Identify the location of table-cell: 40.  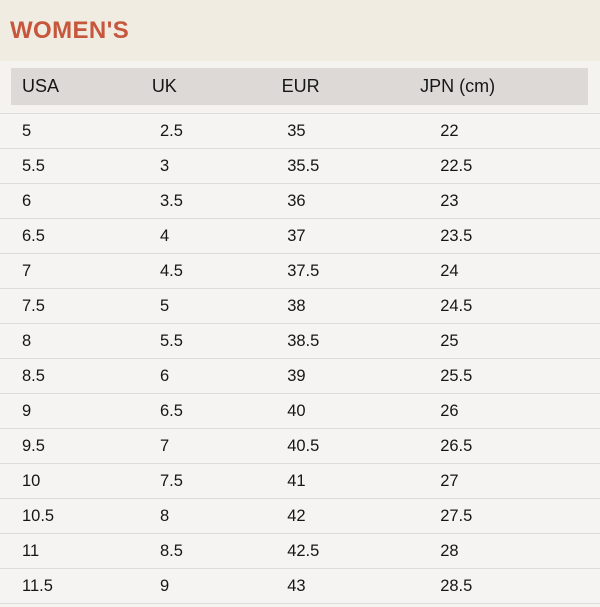
(296, 410).